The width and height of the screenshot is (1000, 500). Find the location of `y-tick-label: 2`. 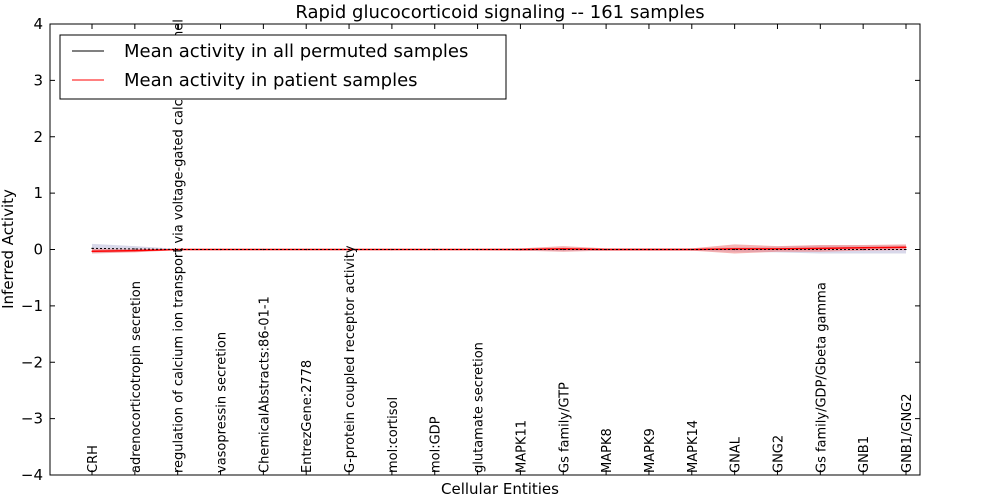

y-tick-label: 2 is located at coordinates (38, 137).